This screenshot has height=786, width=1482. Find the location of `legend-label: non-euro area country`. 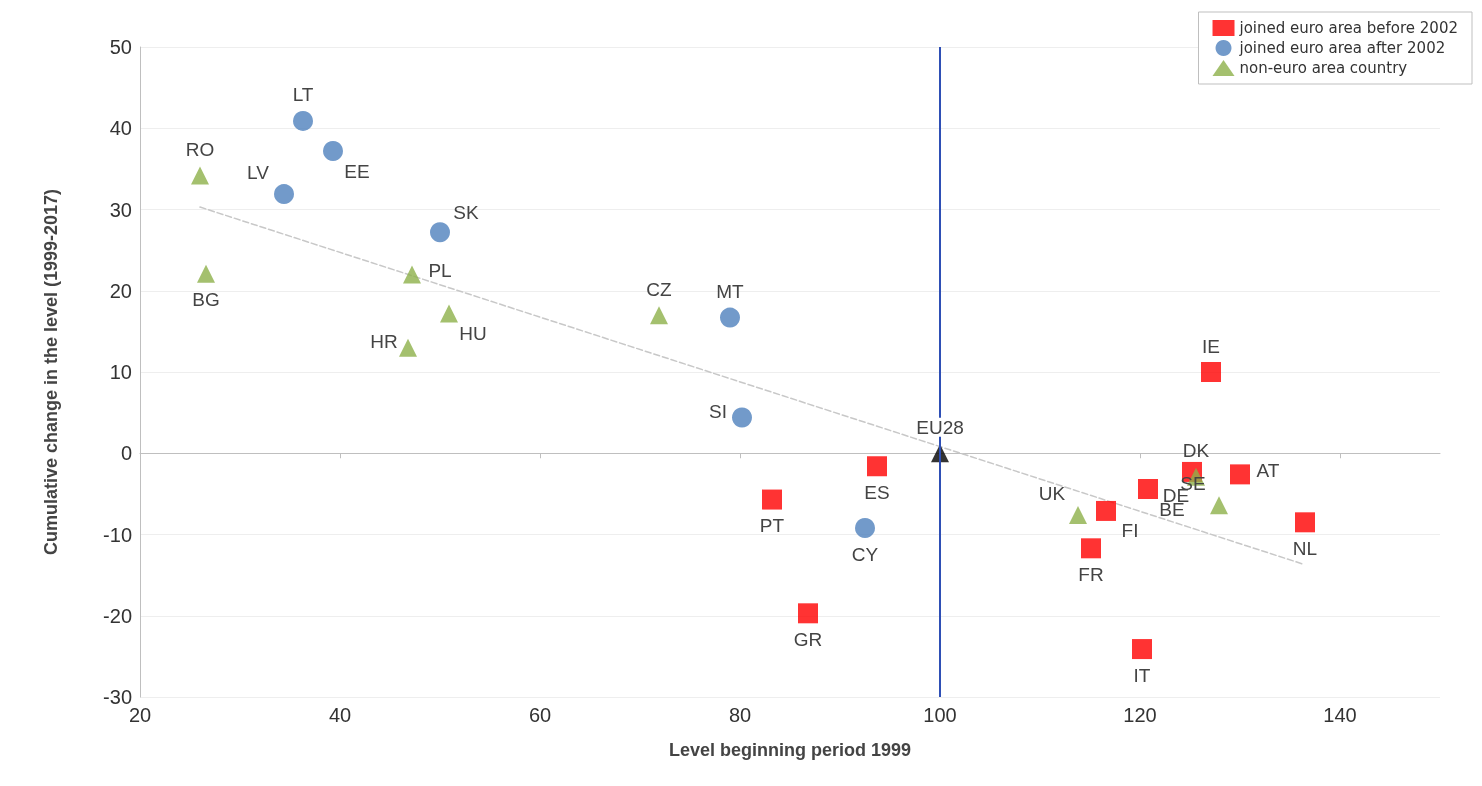

legend-label: non-euro area country is located at coordinates (1323, 68).